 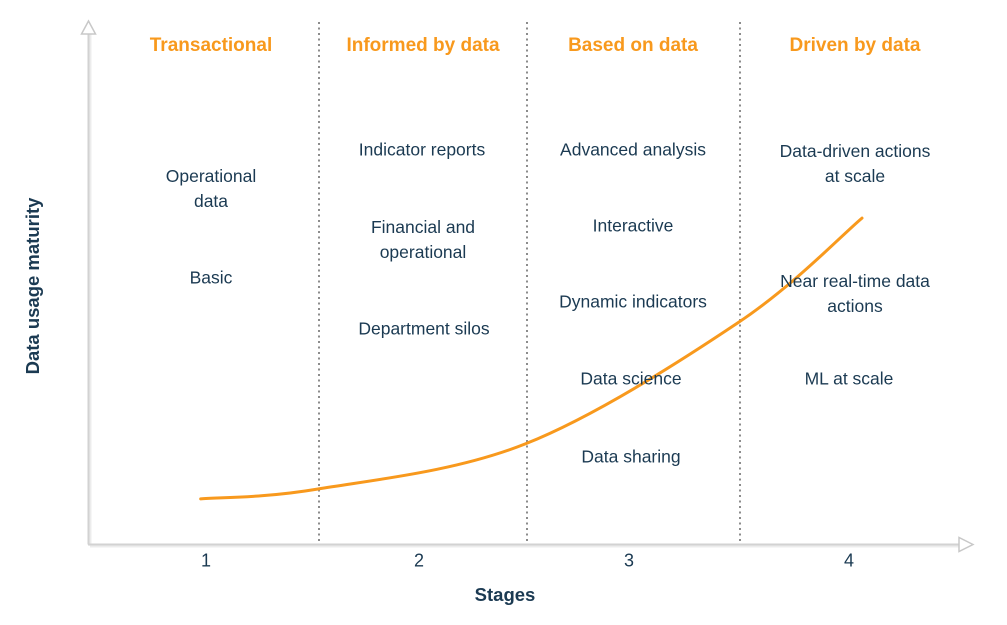 What do you see at coordinates (633, 301) in the screenshot?
I see `stage3-item-dynamic-indicators: Dynamic indicators` at bounding box center [633, 301].